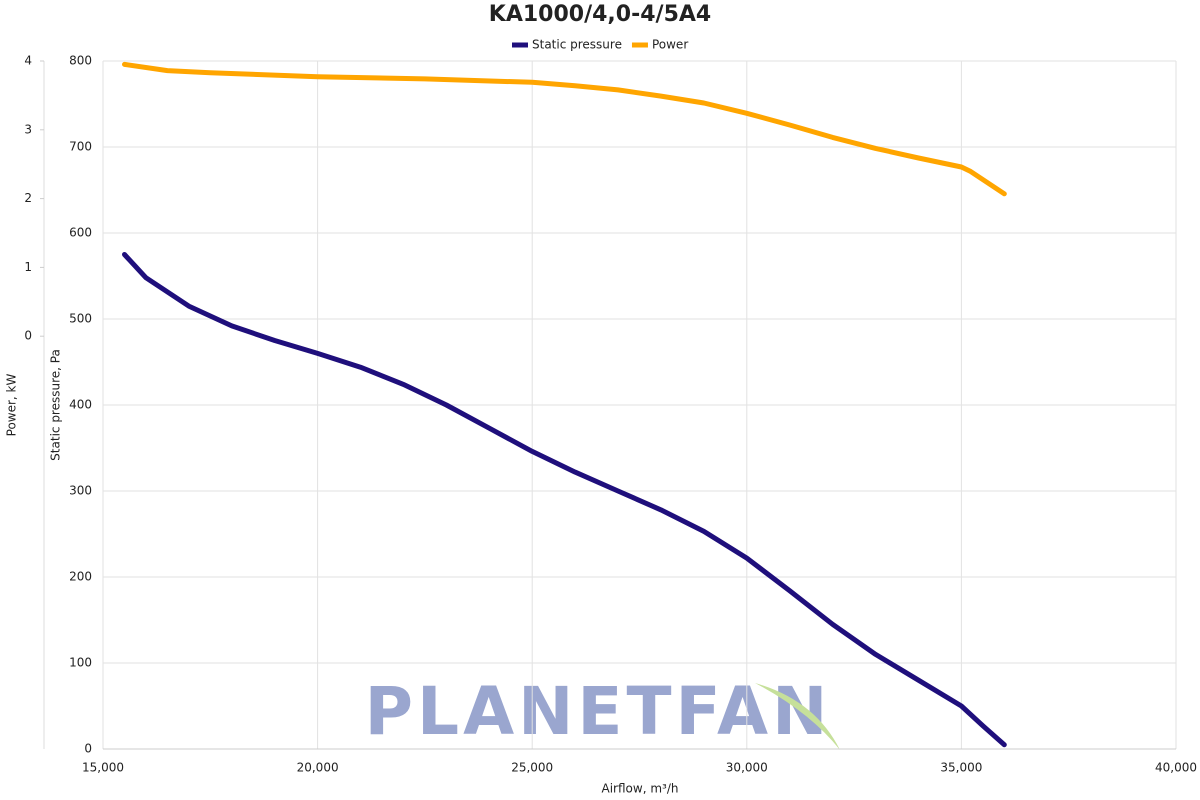 This screenshot has height=800, width=1200. I want to click on y2-tick-label: 0, so click(28, 336).